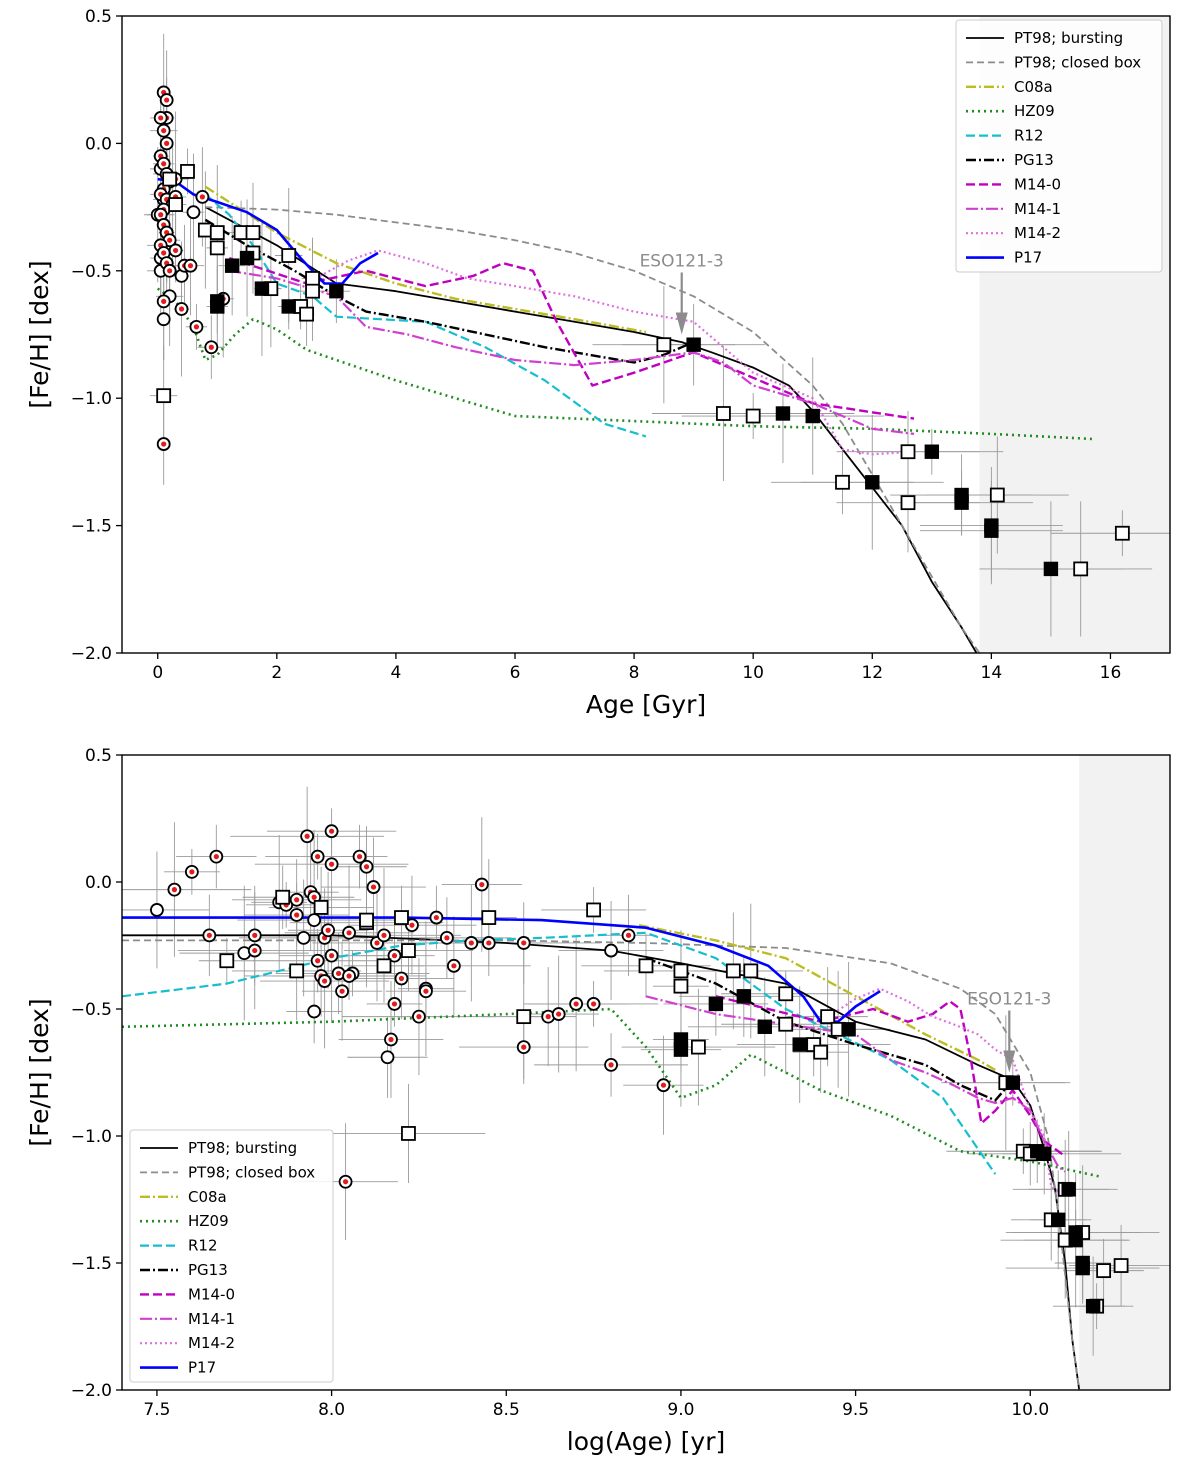  I want to click on bottom-x-tick-label: 9.0, so click(680, 1410).